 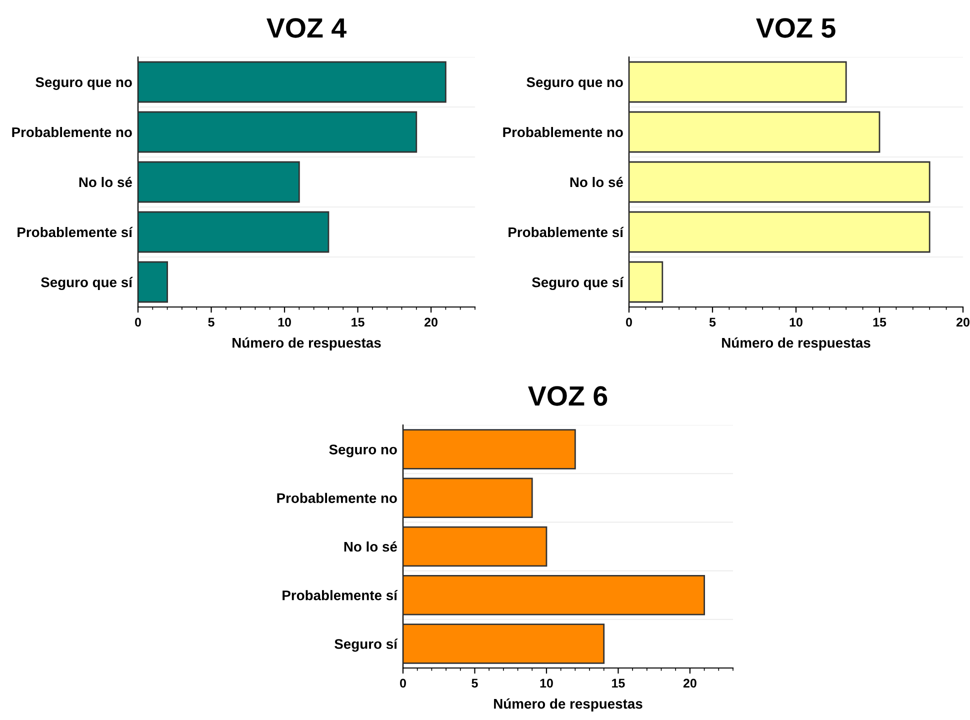 What do you see at coordinates (363, 451) in the screenshot?
I see `y-tick-label: Seguro no` at bounding box center [363, 451].